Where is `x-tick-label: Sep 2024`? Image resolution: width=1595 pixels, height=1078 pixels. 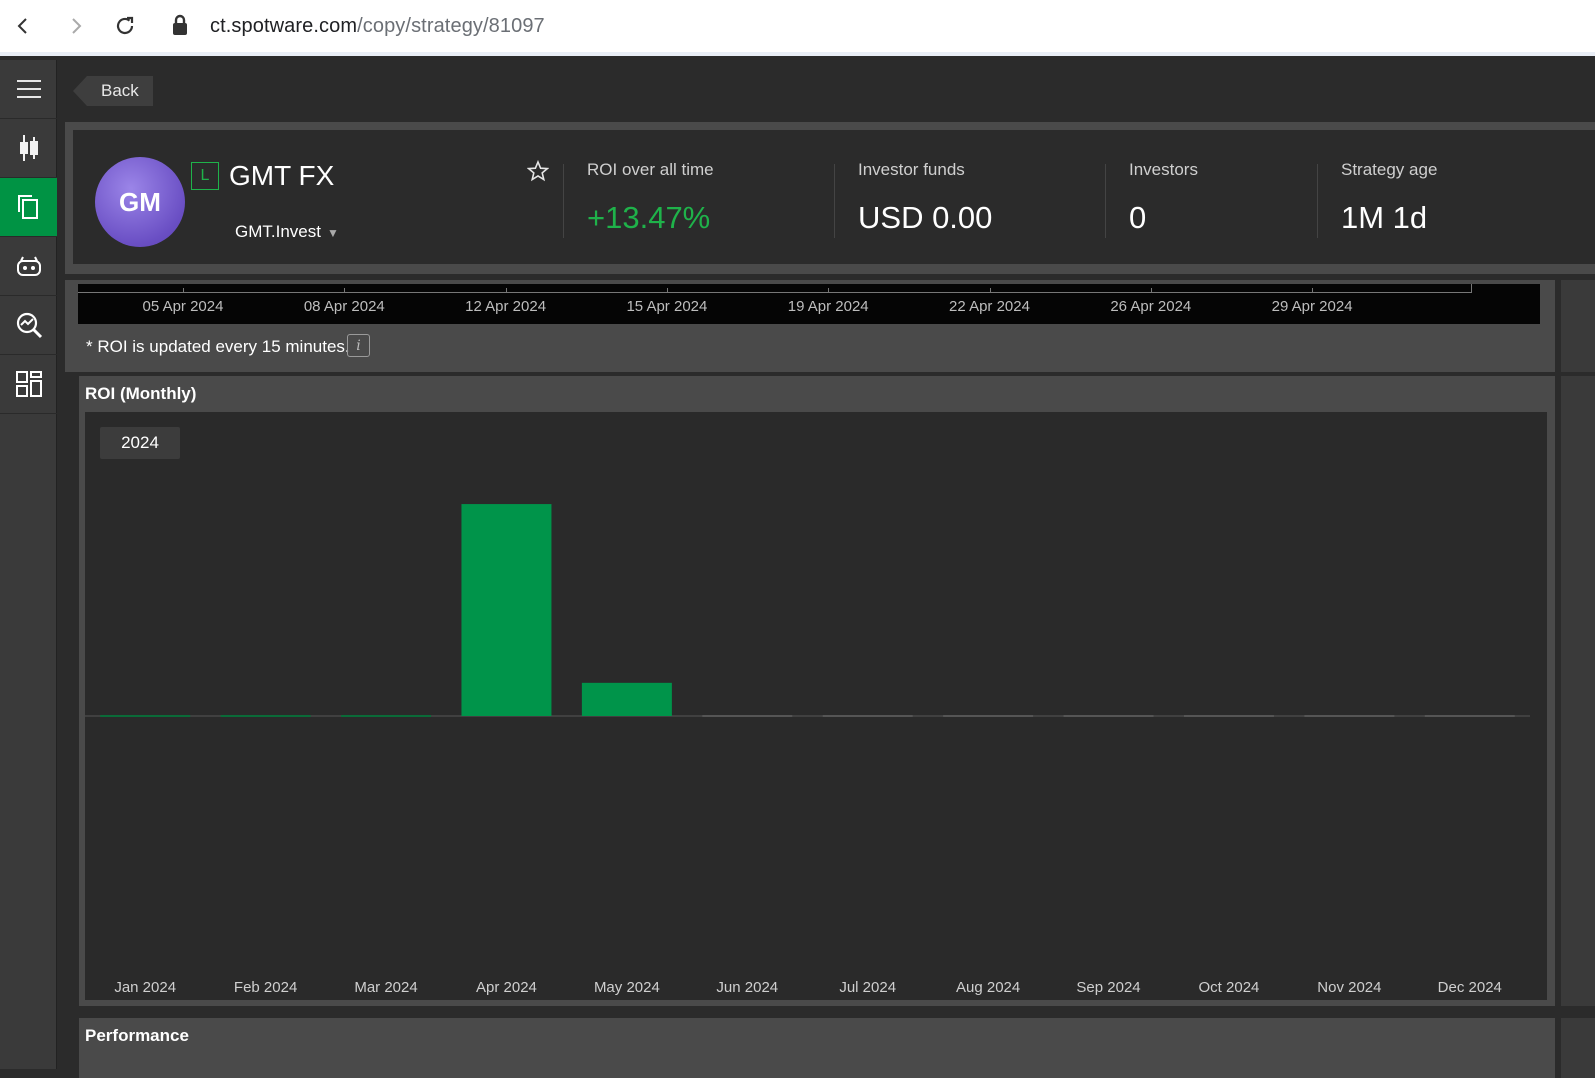 x-tick-label: Sep 2024 is located at coordinates (1108, 987).